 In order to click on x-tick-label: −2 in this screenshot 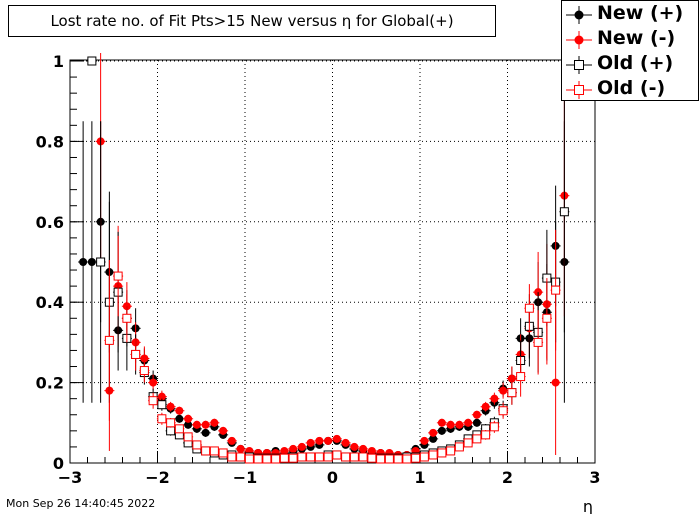, I will do `click(157, 477)`.